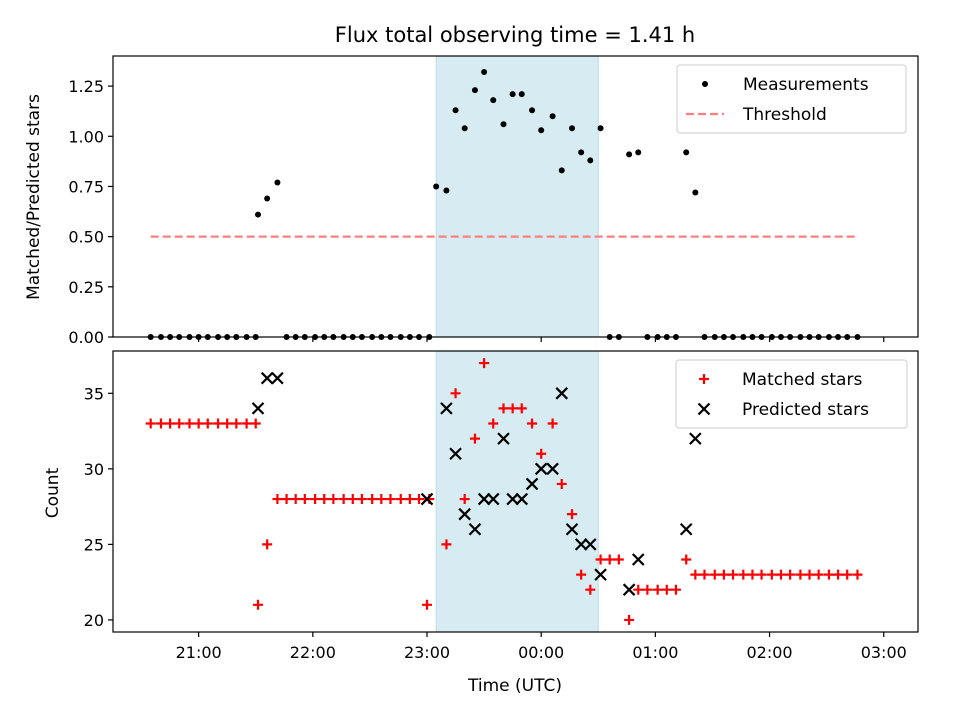 This screenshot has width=960, height=720. I want to click on x-tick-label: 22:00, so click(313, 652).